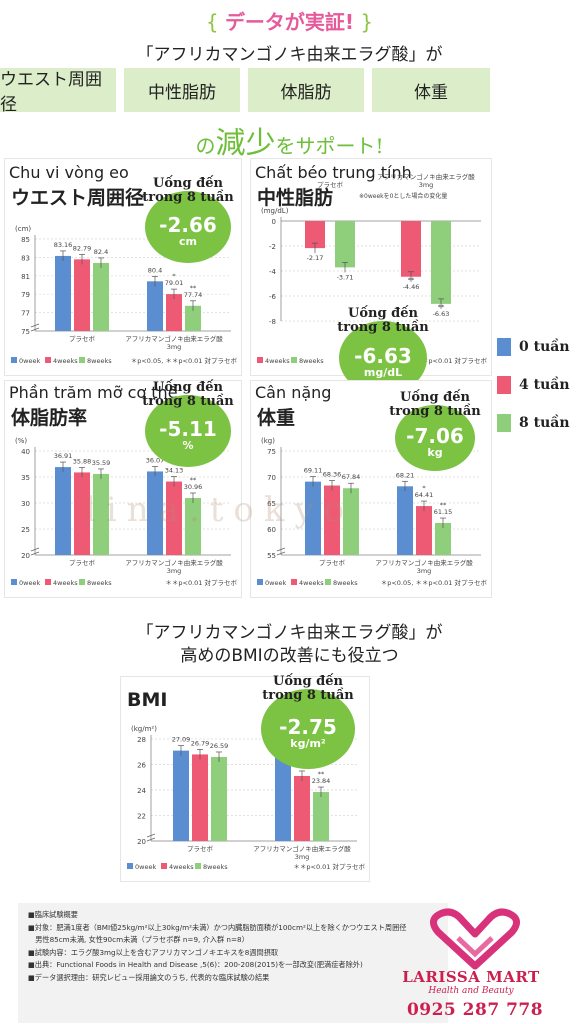 This screenshot has width=579, height=1024. I want to click on page-subtitle: 「アフリカマンゴノキ由来エラグ酸」が, so click(289, 55).